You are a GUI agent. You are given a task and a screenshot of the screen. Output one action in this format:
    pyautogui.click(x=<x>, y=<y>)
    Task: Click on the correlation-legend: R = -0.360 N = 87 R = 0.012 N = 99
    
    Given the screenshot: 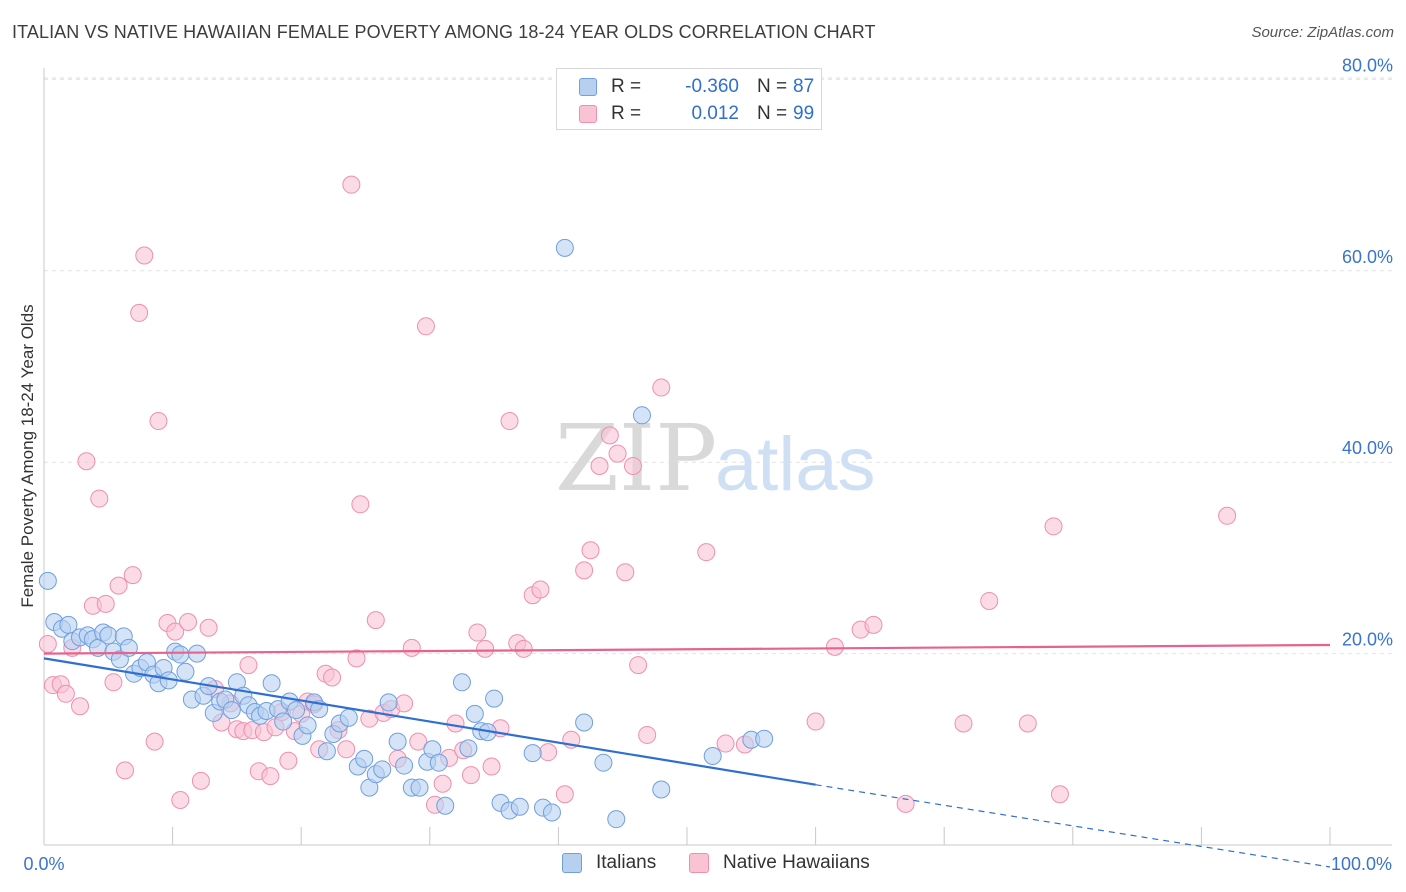 What is the action you would take?
    pyautogui.click(x=689, y=99)
    